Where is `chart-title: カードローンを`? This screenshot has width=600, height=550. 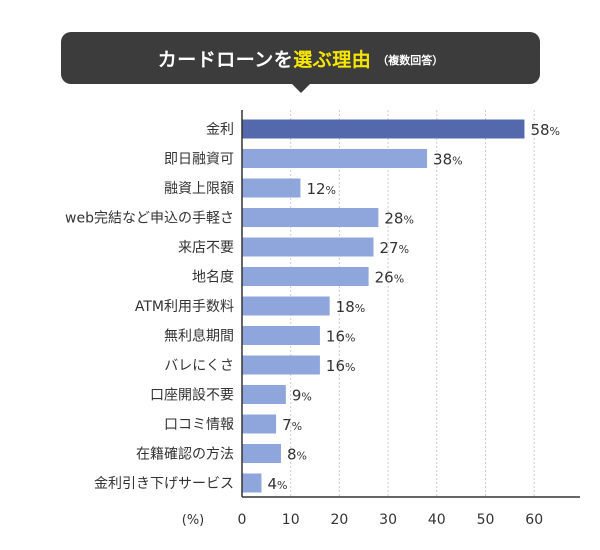 chart-title: カードローンを is located at coordinates (225, 59).